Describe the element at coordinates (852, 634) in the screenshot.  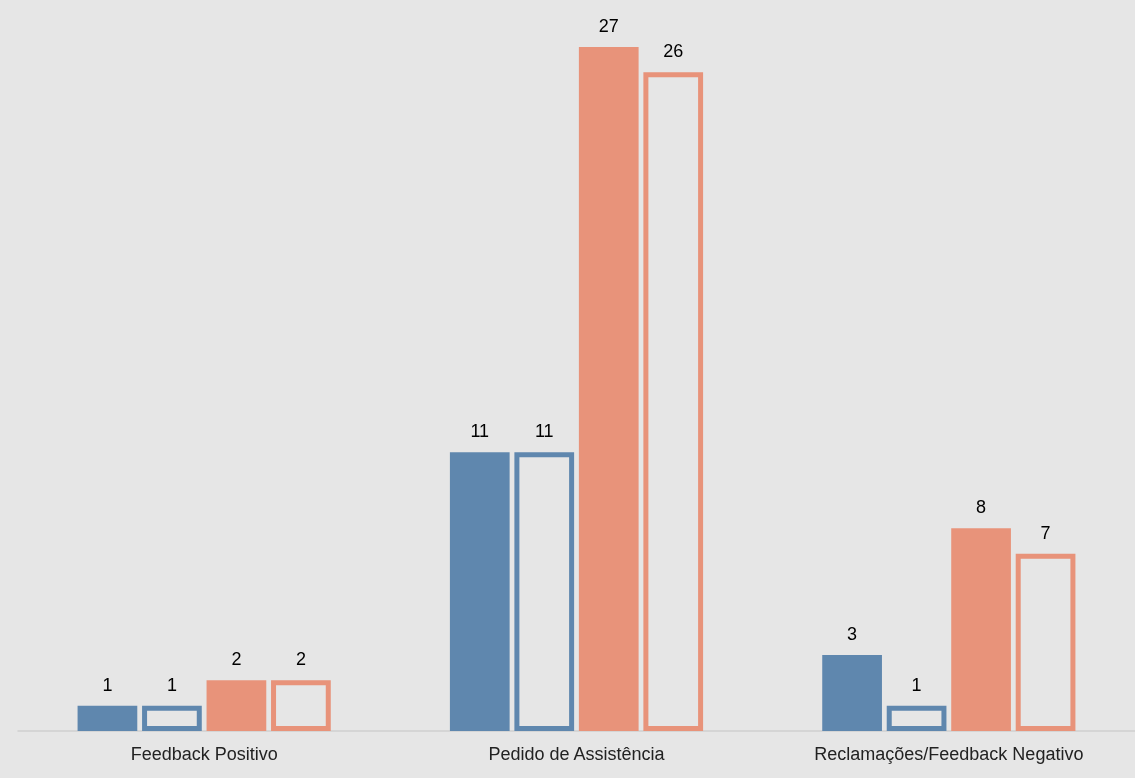
I see `data-label: 3` at that location.